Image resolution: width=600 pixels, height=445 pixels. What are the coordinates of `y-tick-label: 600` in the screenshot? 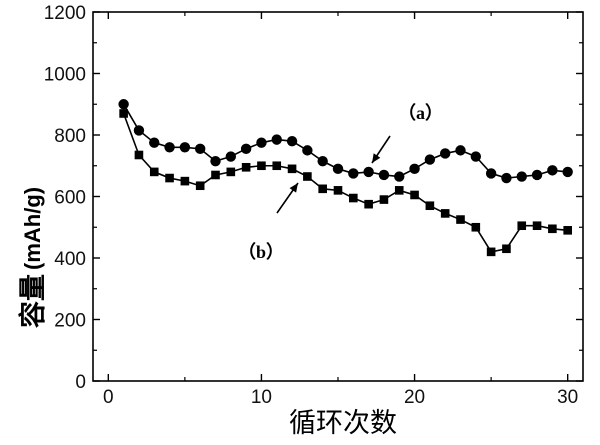 It's located at (70, 198).